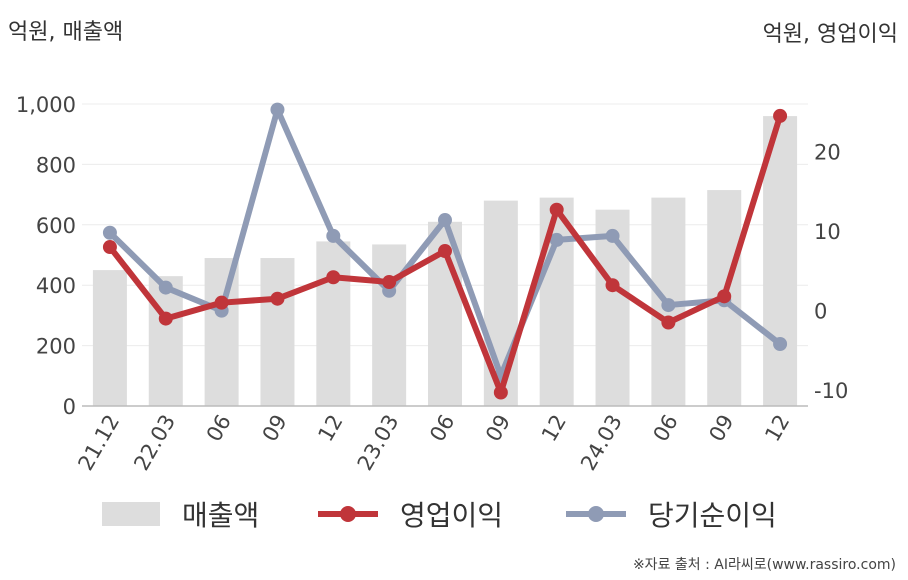 The width and height of the screenshot is (908, 580). I want to click on x-axis-ticks: 21.12 22.03 06 09 12 23.03 06 09 12 24.03 06 09 12, so click(433, 443).